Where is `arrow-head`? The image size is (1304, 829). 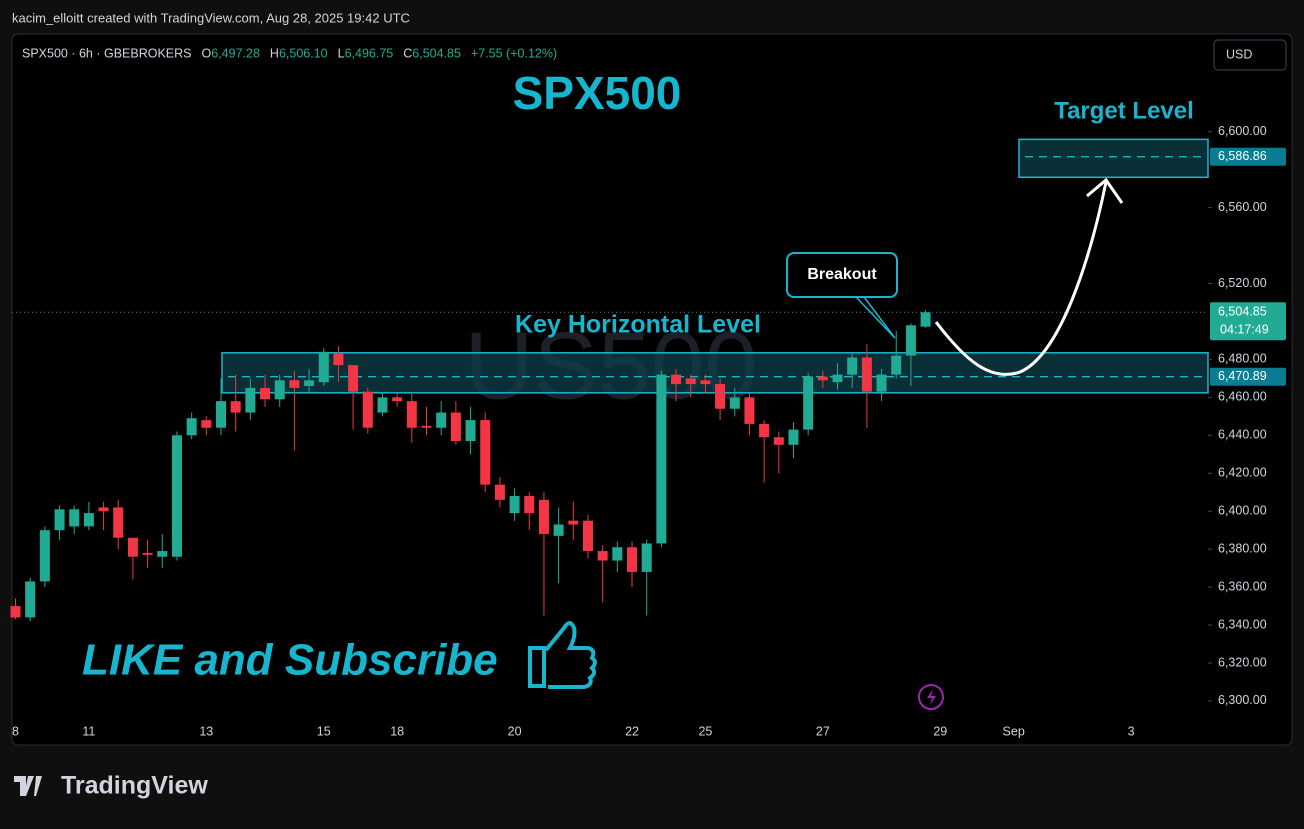 arrow-head is located at coordinates (1105, 190).